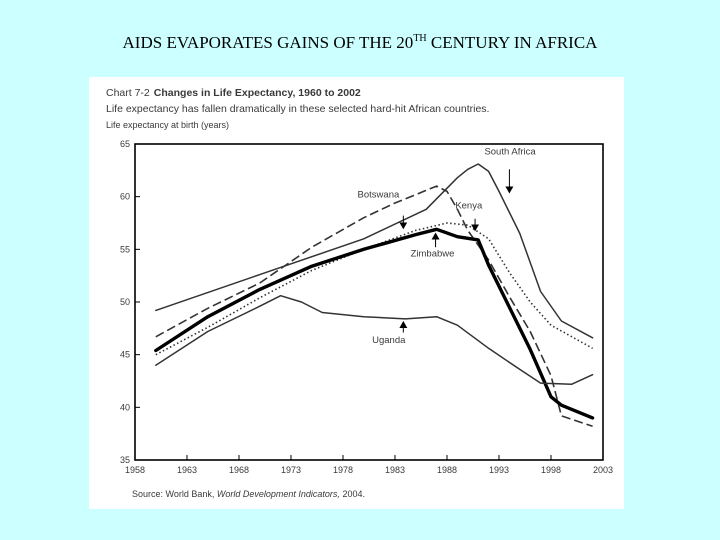  Describe the element at coordinates (167, 125) in the screenshot. I see `y-axis-label: Life expectancy at birth (years)` at that location.